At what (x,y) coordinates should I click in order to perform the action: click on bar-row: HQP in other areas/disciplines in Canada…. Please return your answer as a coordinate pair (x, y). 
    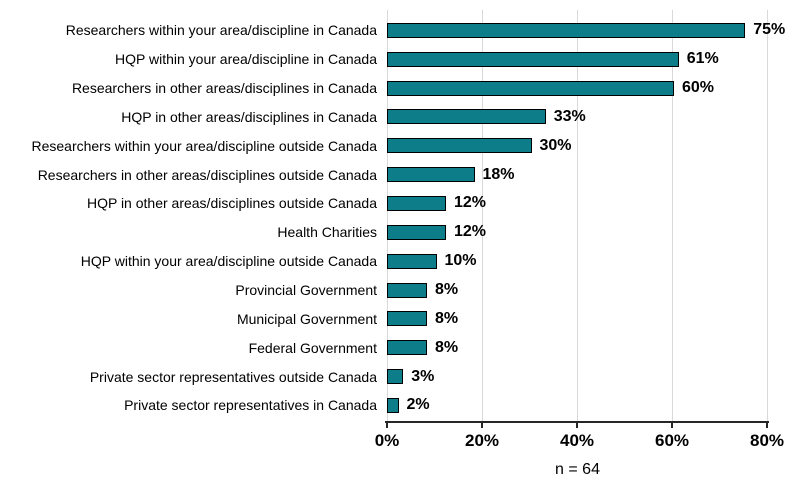
    Looking at the image, I should click on (400, 117).